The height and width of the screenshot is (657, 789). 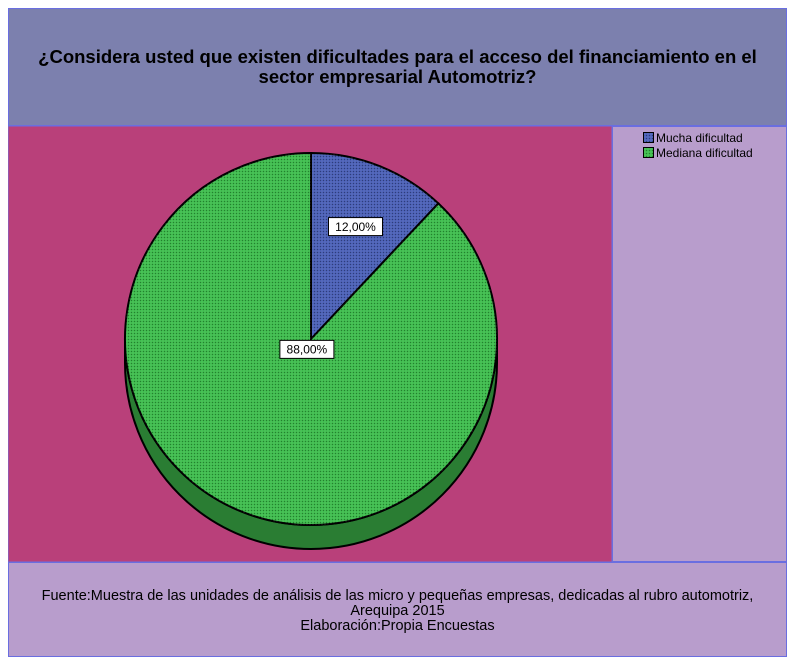 I want to click on credit-note: Elaboración:Propia Encuestas, so click(x=397, y=626).